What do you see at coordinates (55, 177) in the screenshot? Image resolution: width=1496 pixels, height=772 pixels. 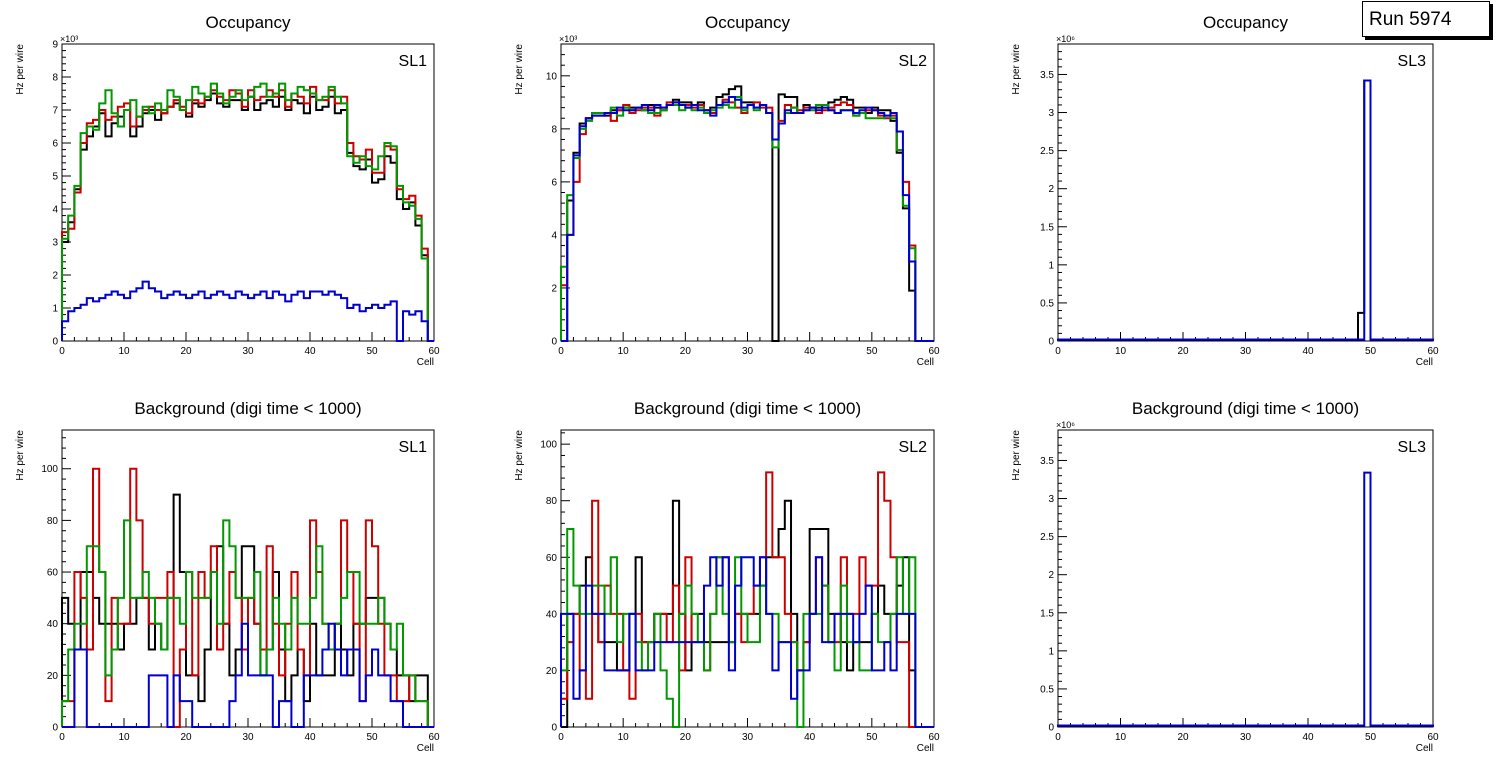 I see `y-tick-label: 5` at bounding box center [55, 177].